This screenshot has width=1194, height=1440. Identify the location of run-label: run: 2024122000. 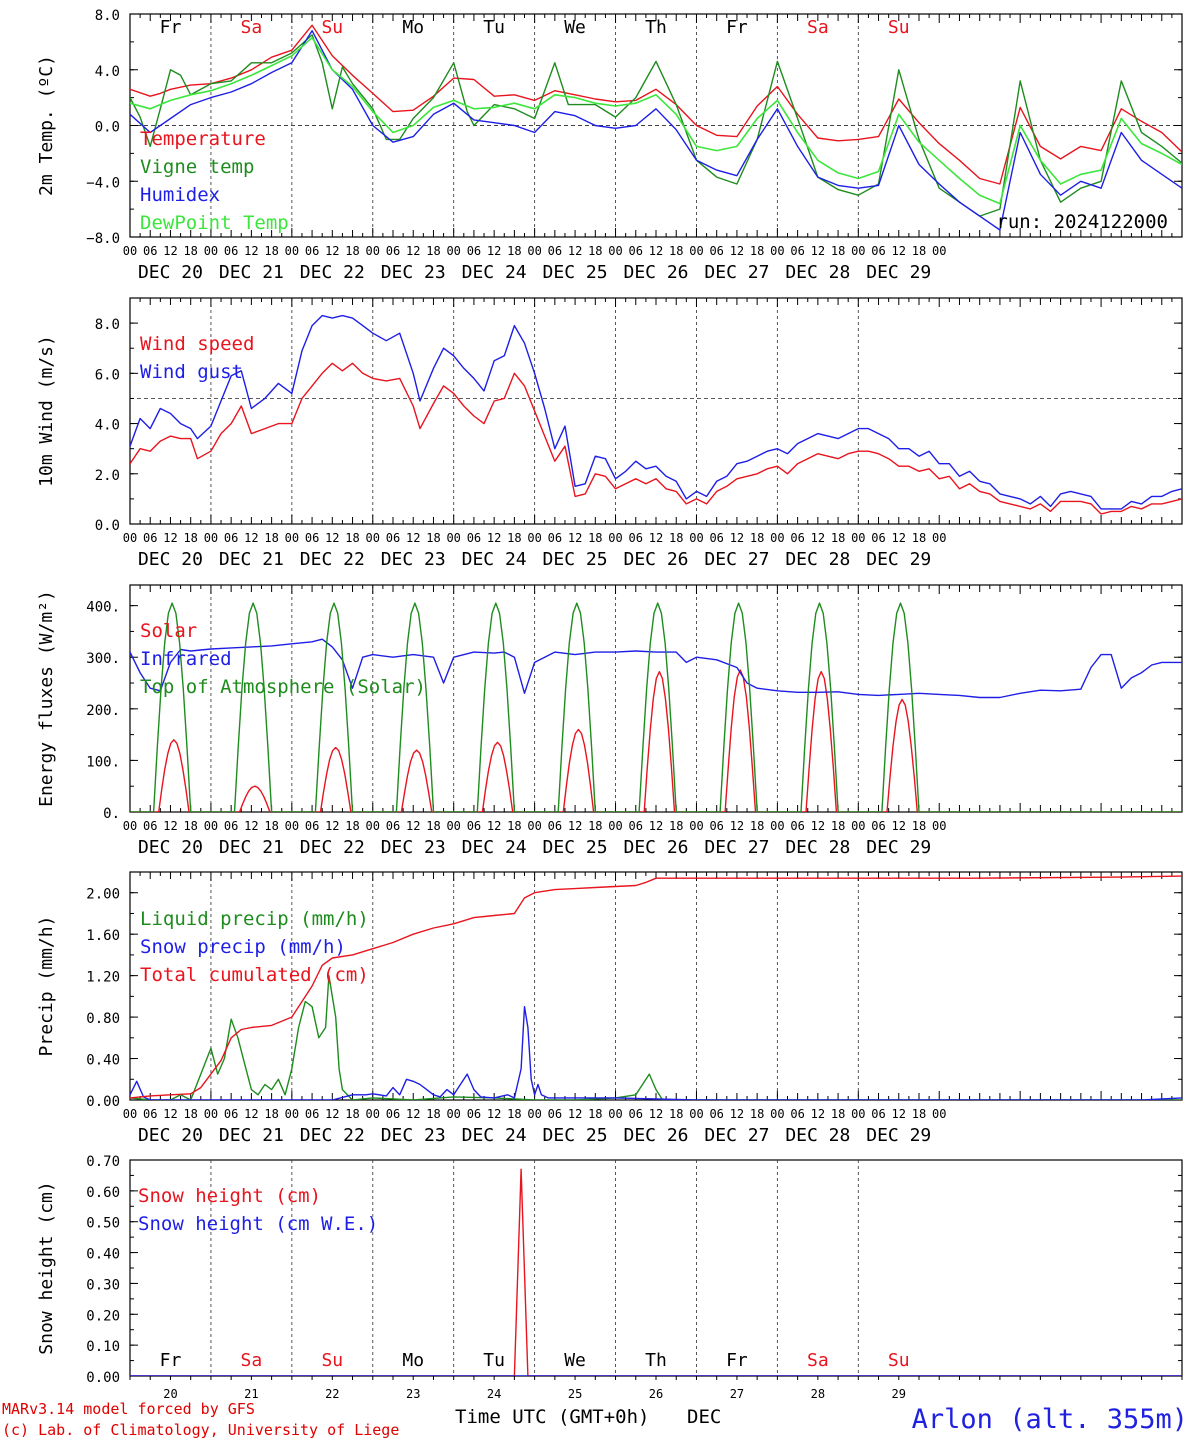
(1082, 222).